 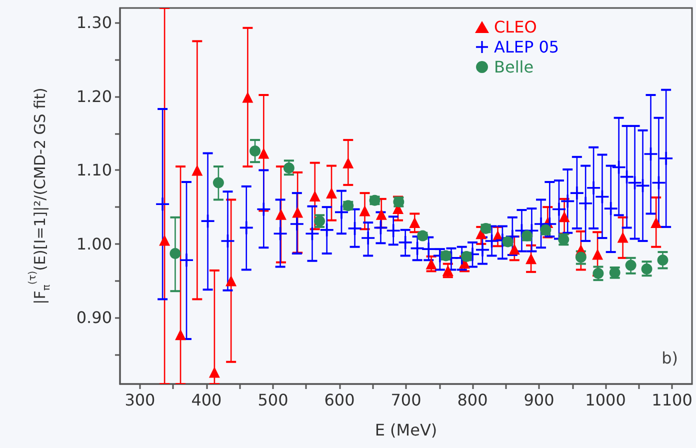 What do you see at coordinates (94, 96) in the screenshot?
I see `y-tick-label: 1.20` at bounding box center [94, 96].